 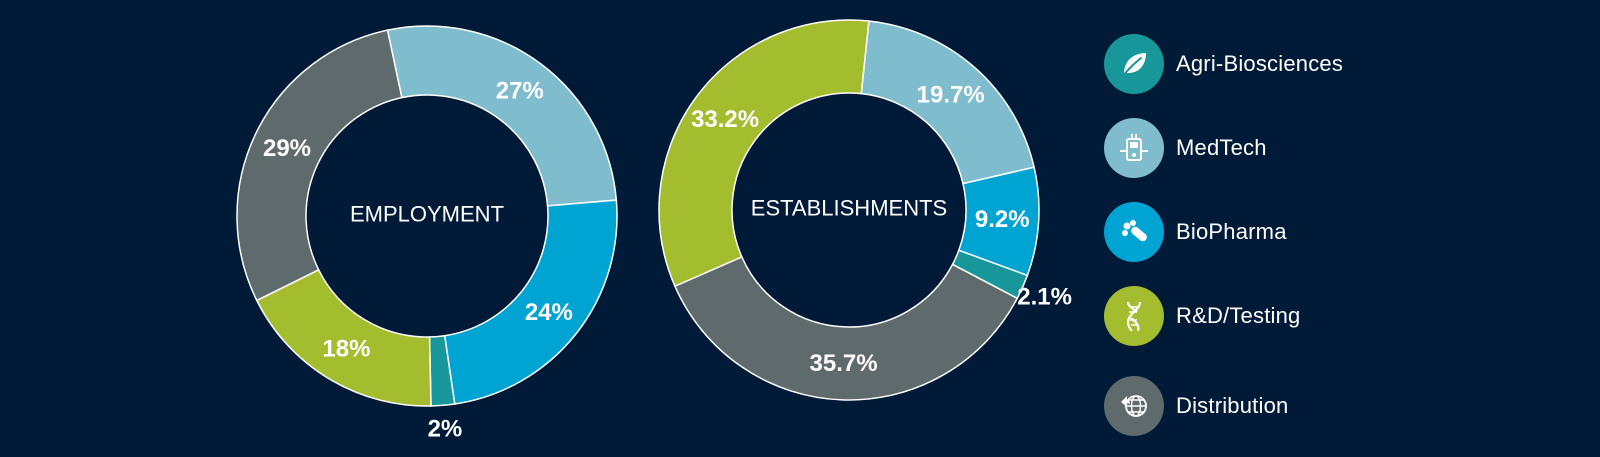 I want to click on legend-item-rd-testing: R&D/Testing, so click(x=1334, y=316).